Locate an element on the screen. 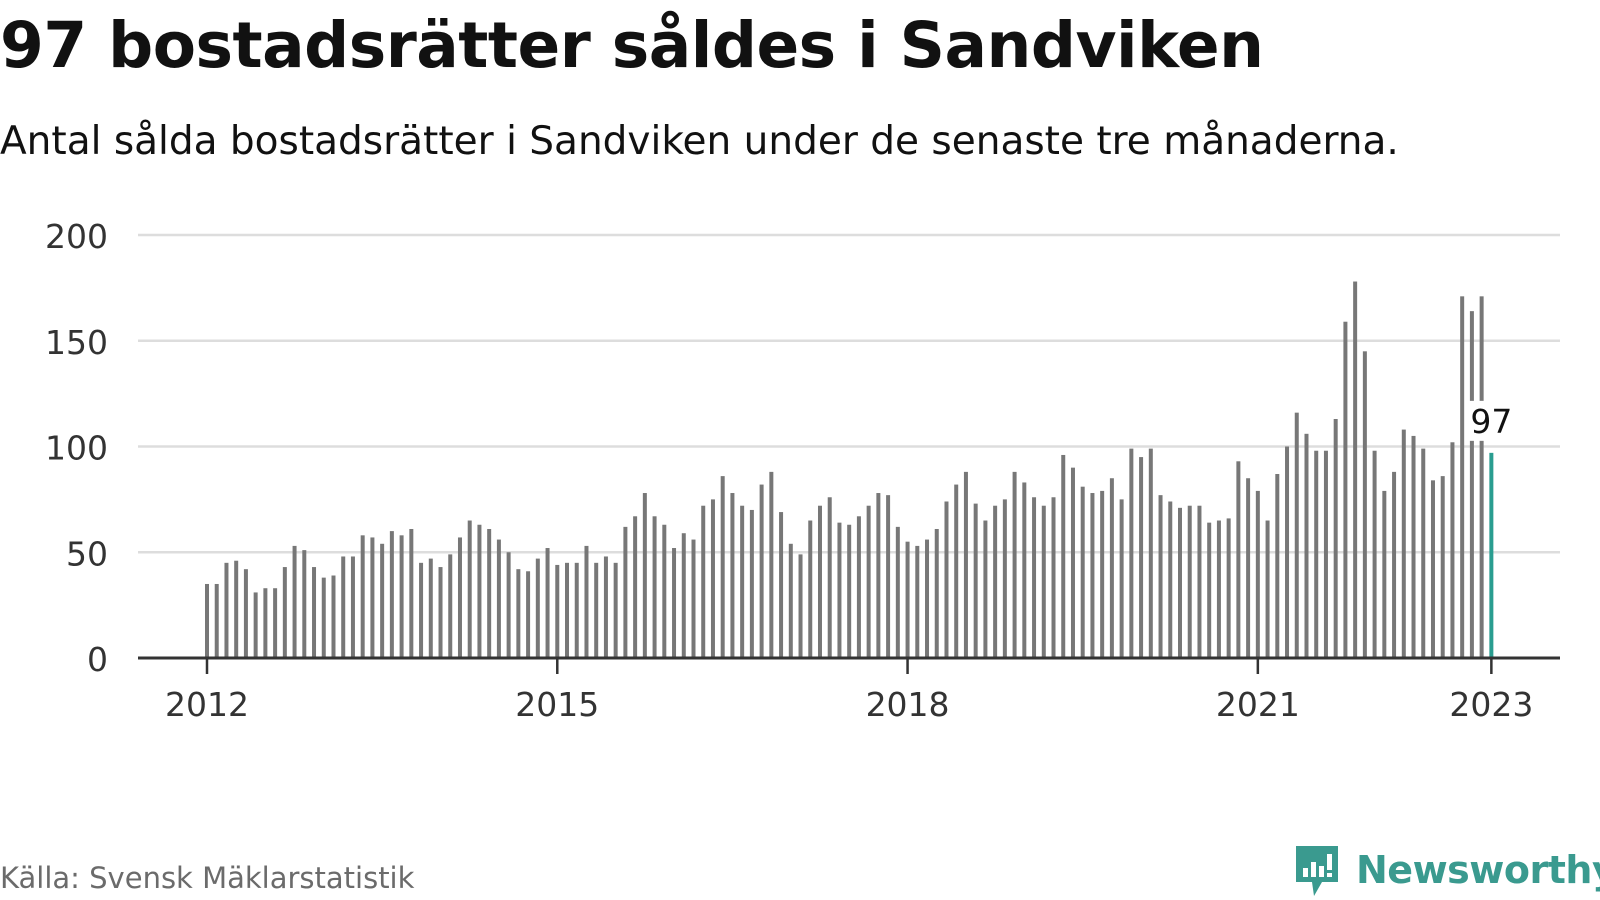  chart-title: 97 bostadsrätter såldes i Sandviken is located at coordinates (632, 45).